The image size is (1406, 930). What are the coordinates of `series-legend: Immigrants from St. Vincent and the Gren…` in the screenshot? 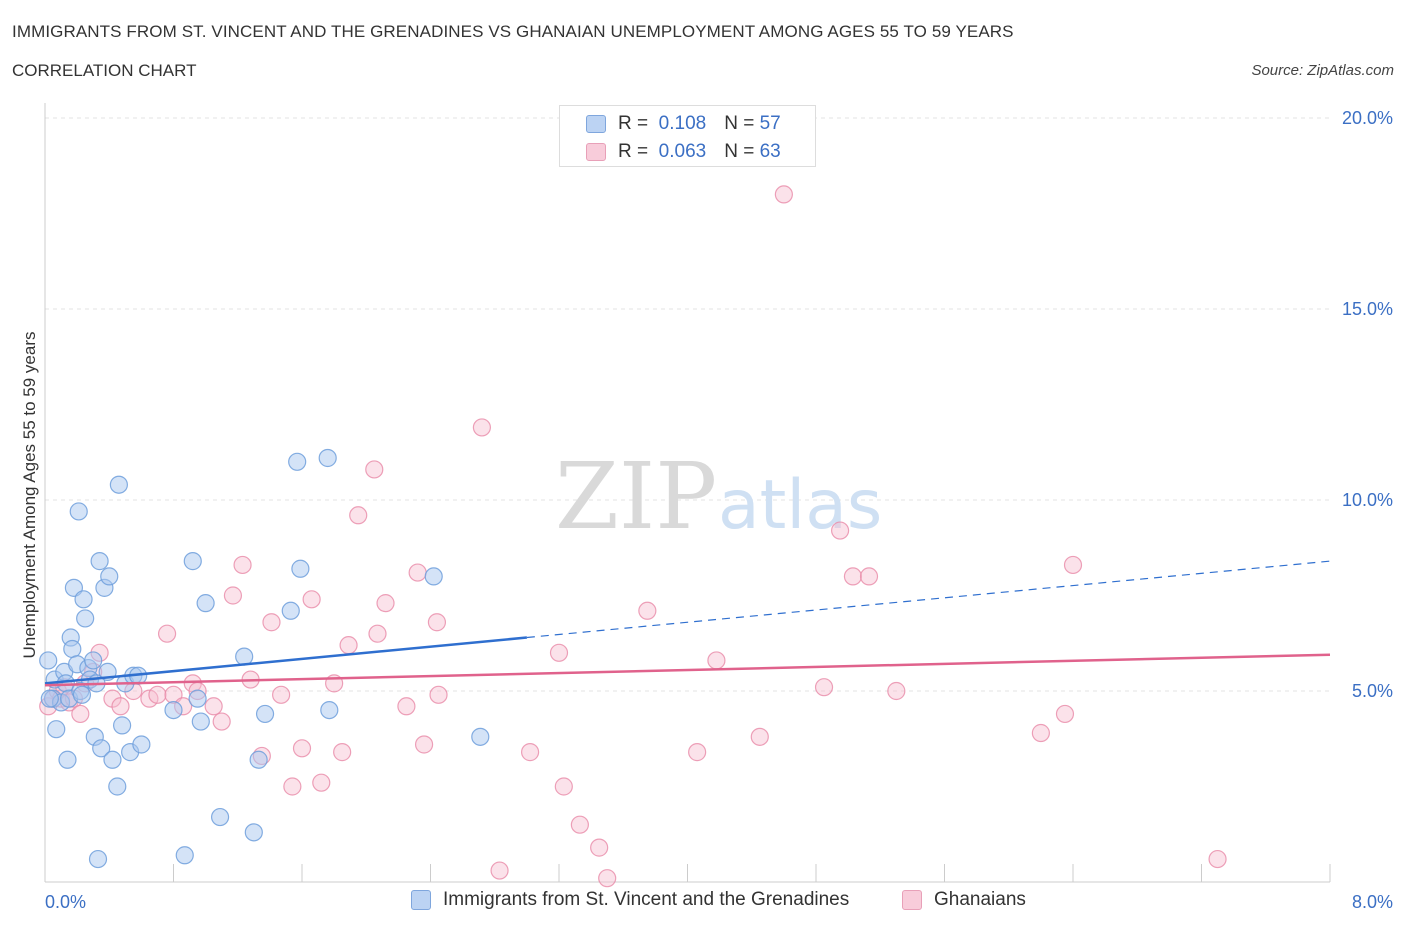 It's located at (703, 902).